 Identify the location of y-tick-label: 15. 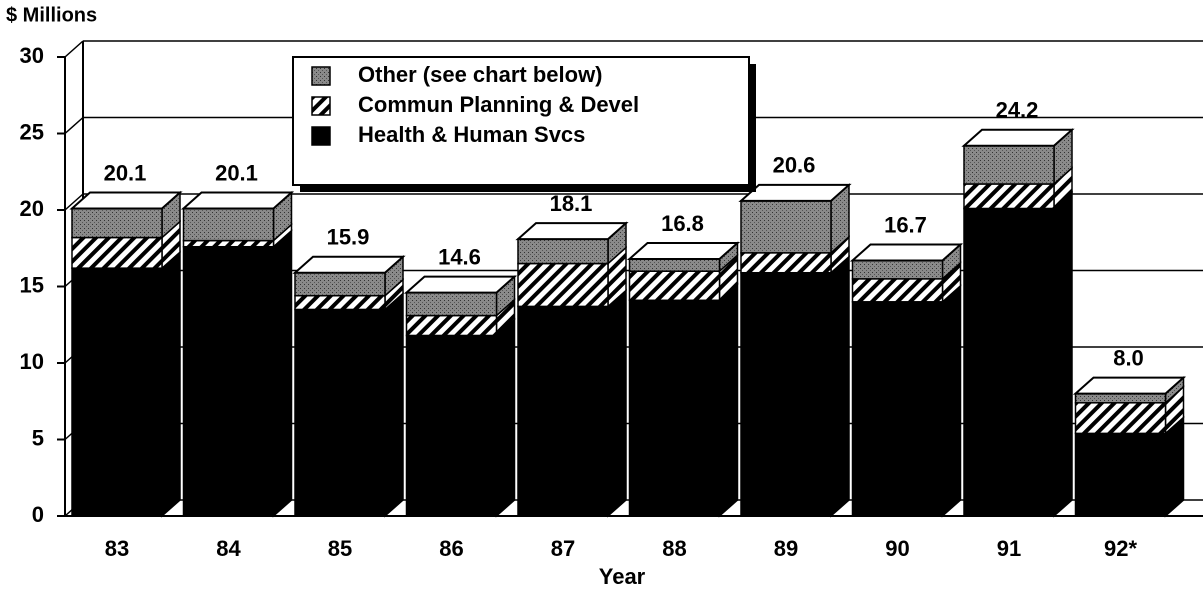
(32, 284).